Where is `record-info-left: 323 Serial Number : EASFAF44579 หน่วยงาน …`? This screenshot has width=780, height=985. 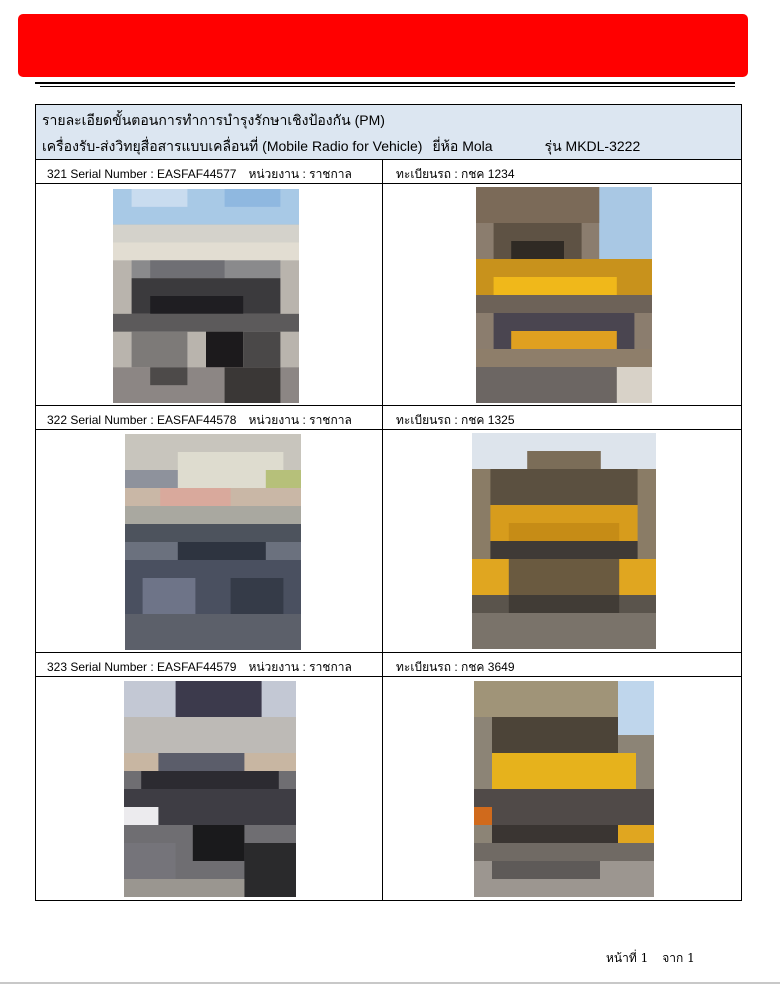
record-info-left: 323 Serial Number : EASFAF44579 หน่วยงาน … is located at coordinates (209, 664).